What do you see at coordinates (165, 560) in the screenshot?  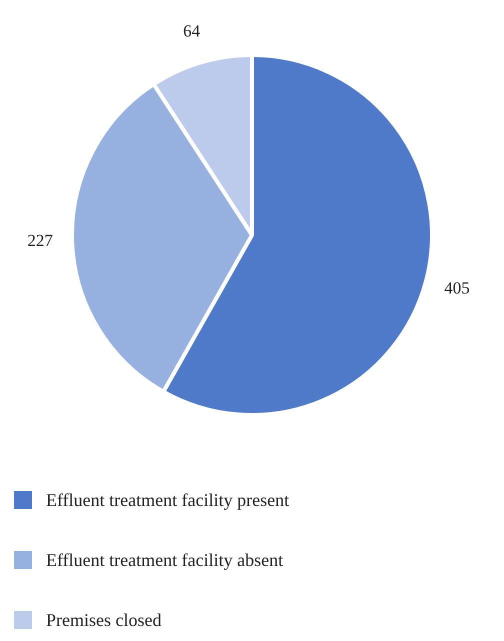 I see `legend-label: Effluent treatment facility absent` at bounding box center [165, 560].